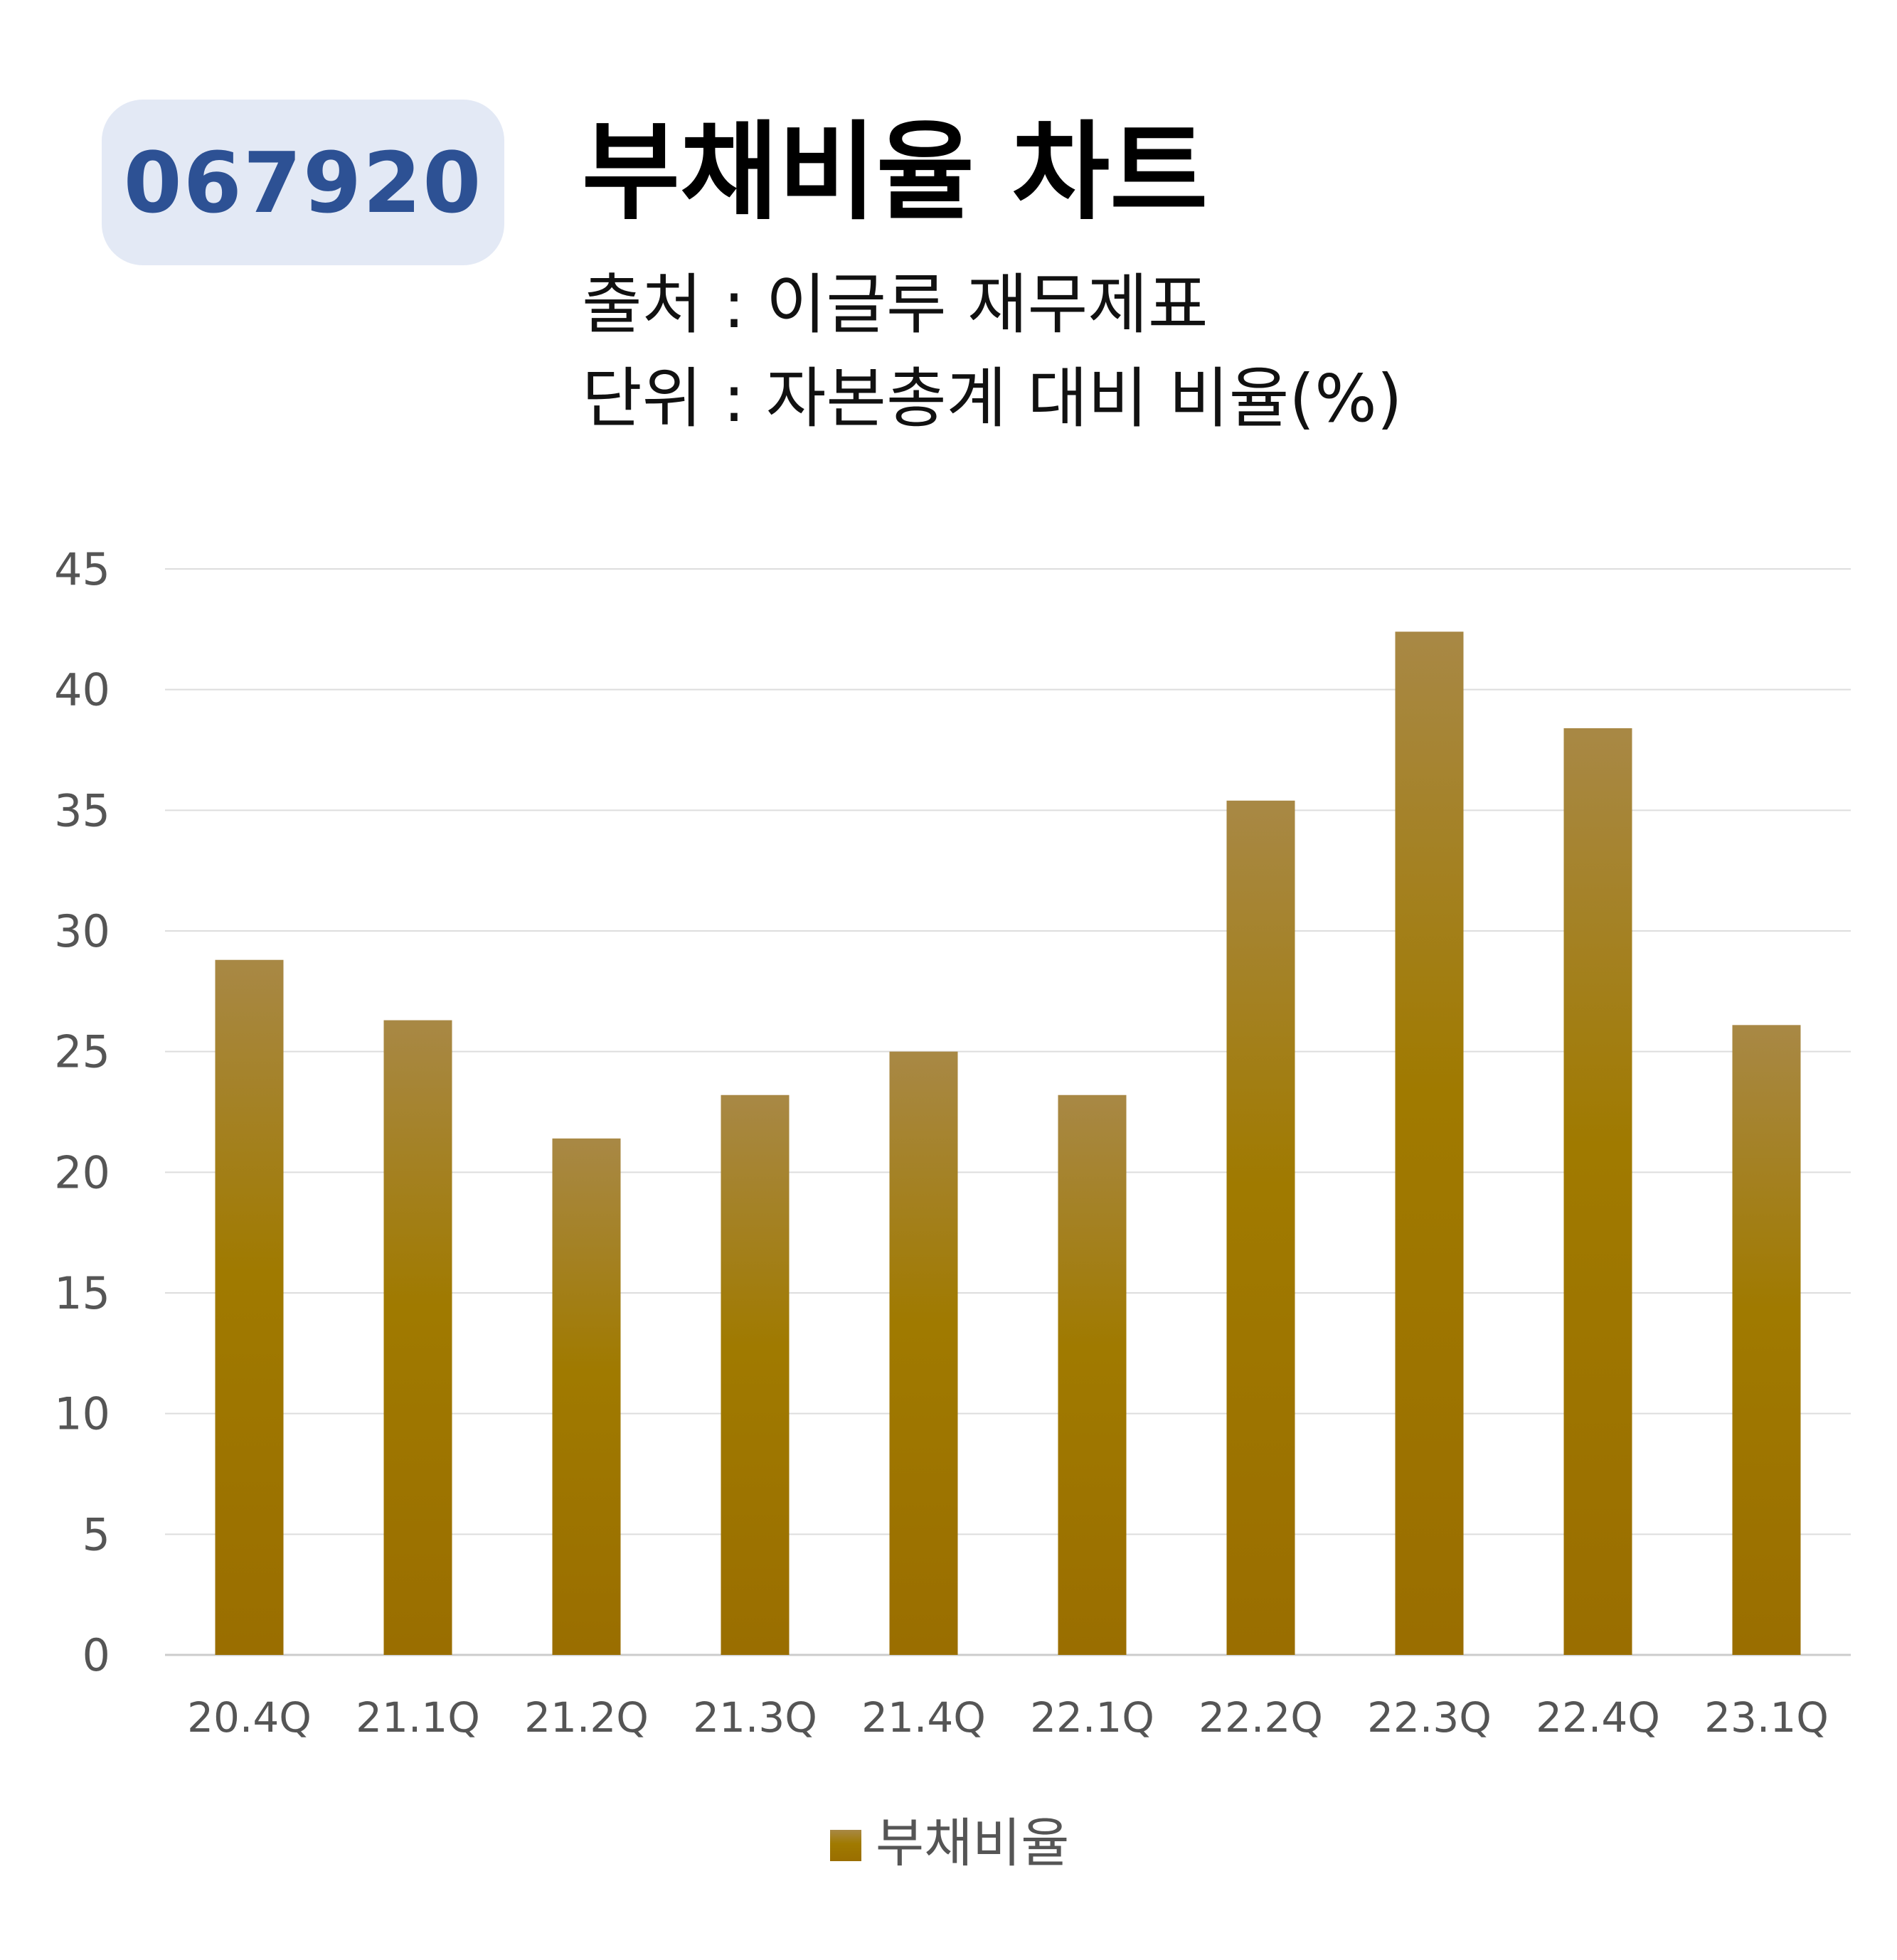 The height and width of the screenshot is (1960, 1897). Describe the element at coordinates (250, 1307) in the screenshot. I see `bar-20.4Q` at that location.